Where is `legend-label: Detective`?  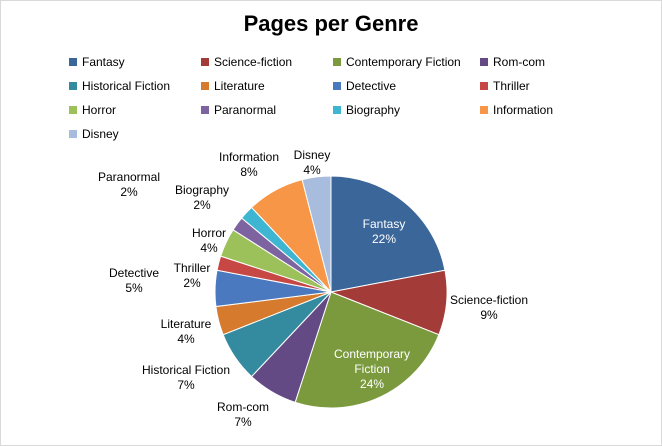 legend-label: Detective is located at coordinates (371, 86).